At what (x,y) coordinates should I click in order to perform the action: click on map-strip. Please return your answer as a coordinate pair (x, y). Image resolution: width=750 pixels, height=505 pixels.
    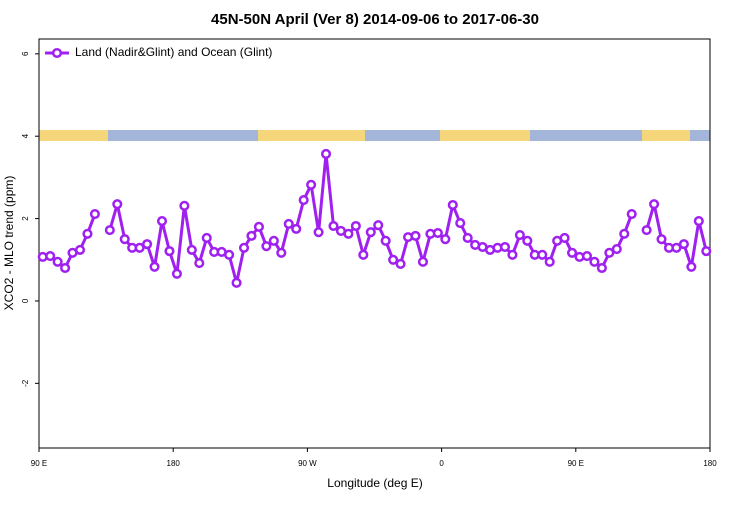
    Looking at the image, I should click on (374, 135).